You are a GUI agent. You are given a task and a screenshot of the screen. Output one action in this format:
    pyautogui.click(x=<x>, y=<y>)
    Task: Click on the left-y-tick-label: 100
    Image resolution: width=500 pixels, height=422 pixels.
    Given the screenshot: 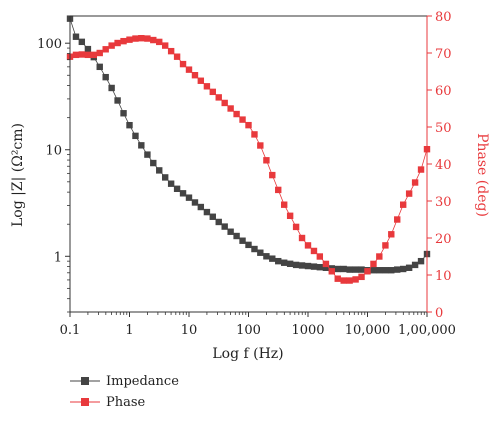 What is the action you would take?
    pyautogui.click(x=49, y=44)
    